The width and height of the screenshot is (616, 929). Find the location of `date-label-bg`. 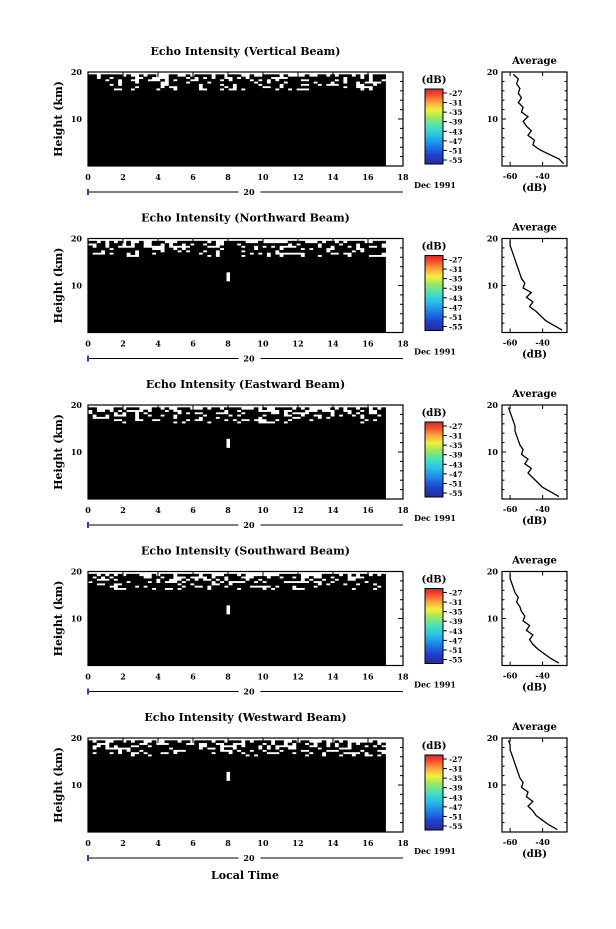

date-label-bg is located at coordinates (249, 358).